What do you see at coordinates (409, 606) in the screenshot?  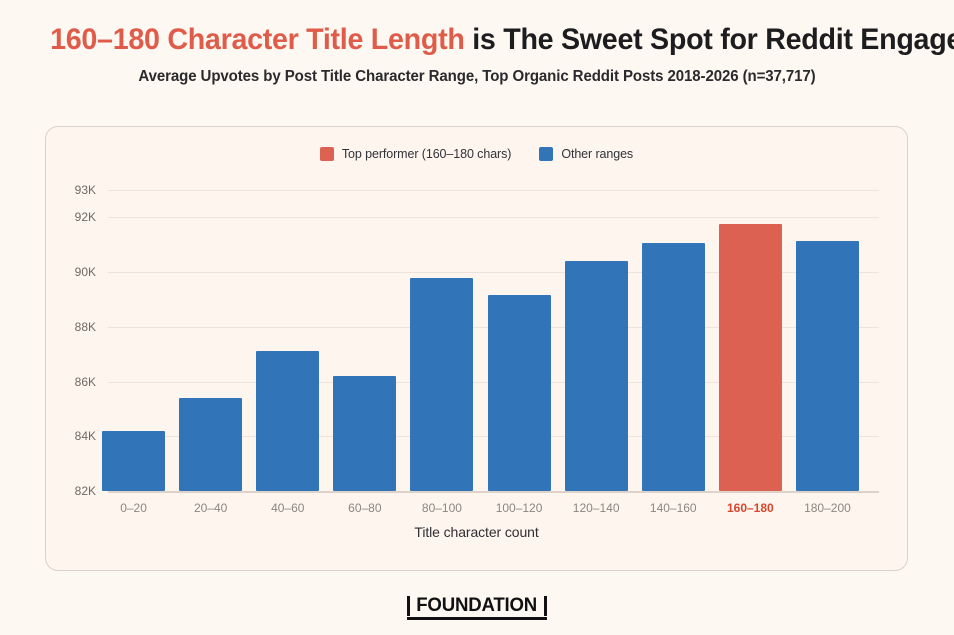 I see `logo-left-bar-icon` at bounding box center [409, 606].